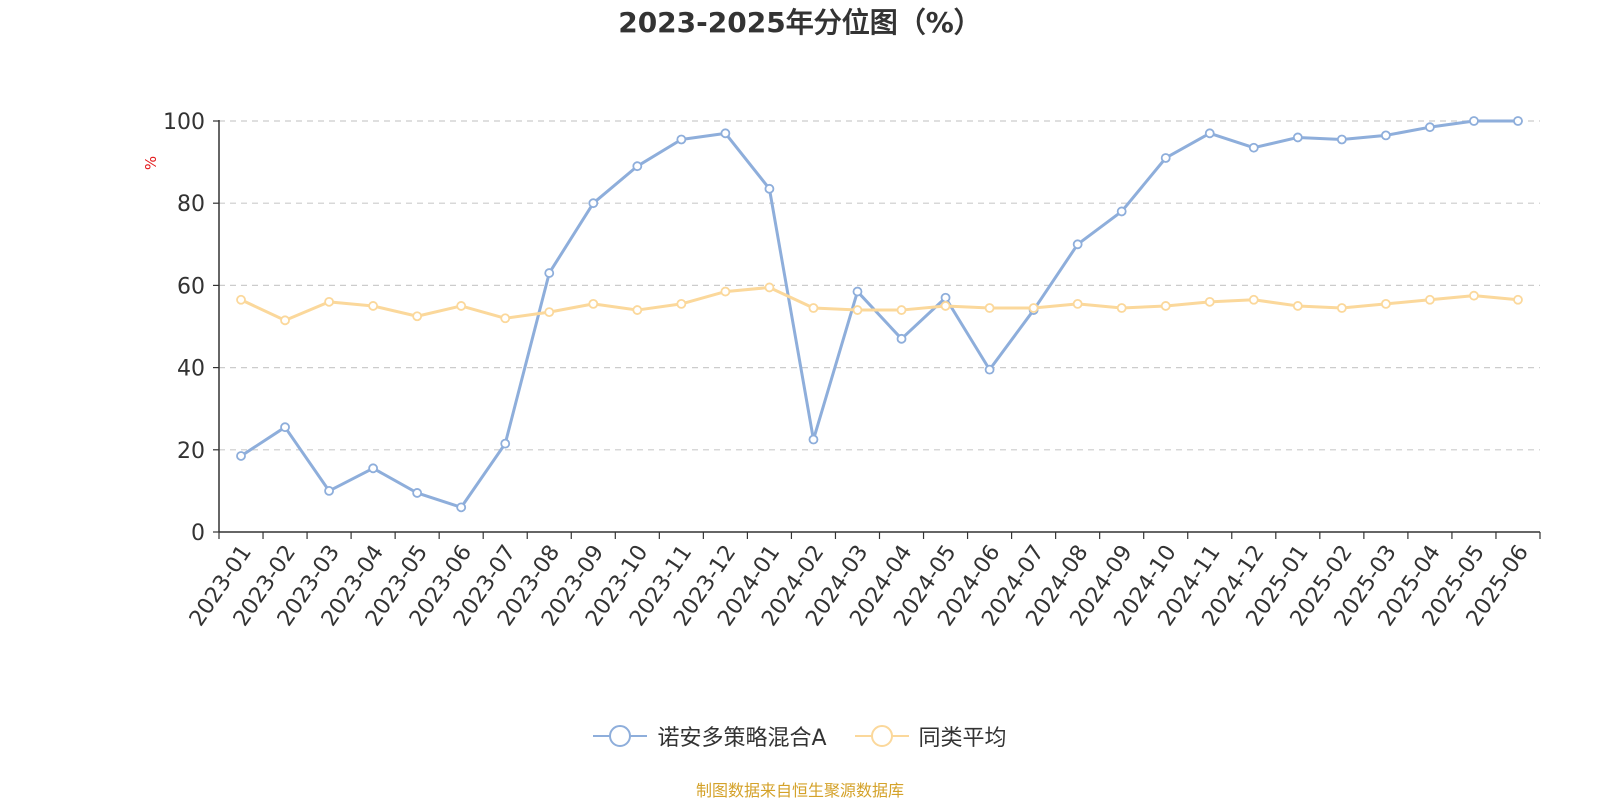  I want to click on y-tick-label: 80, so click(191, 204).